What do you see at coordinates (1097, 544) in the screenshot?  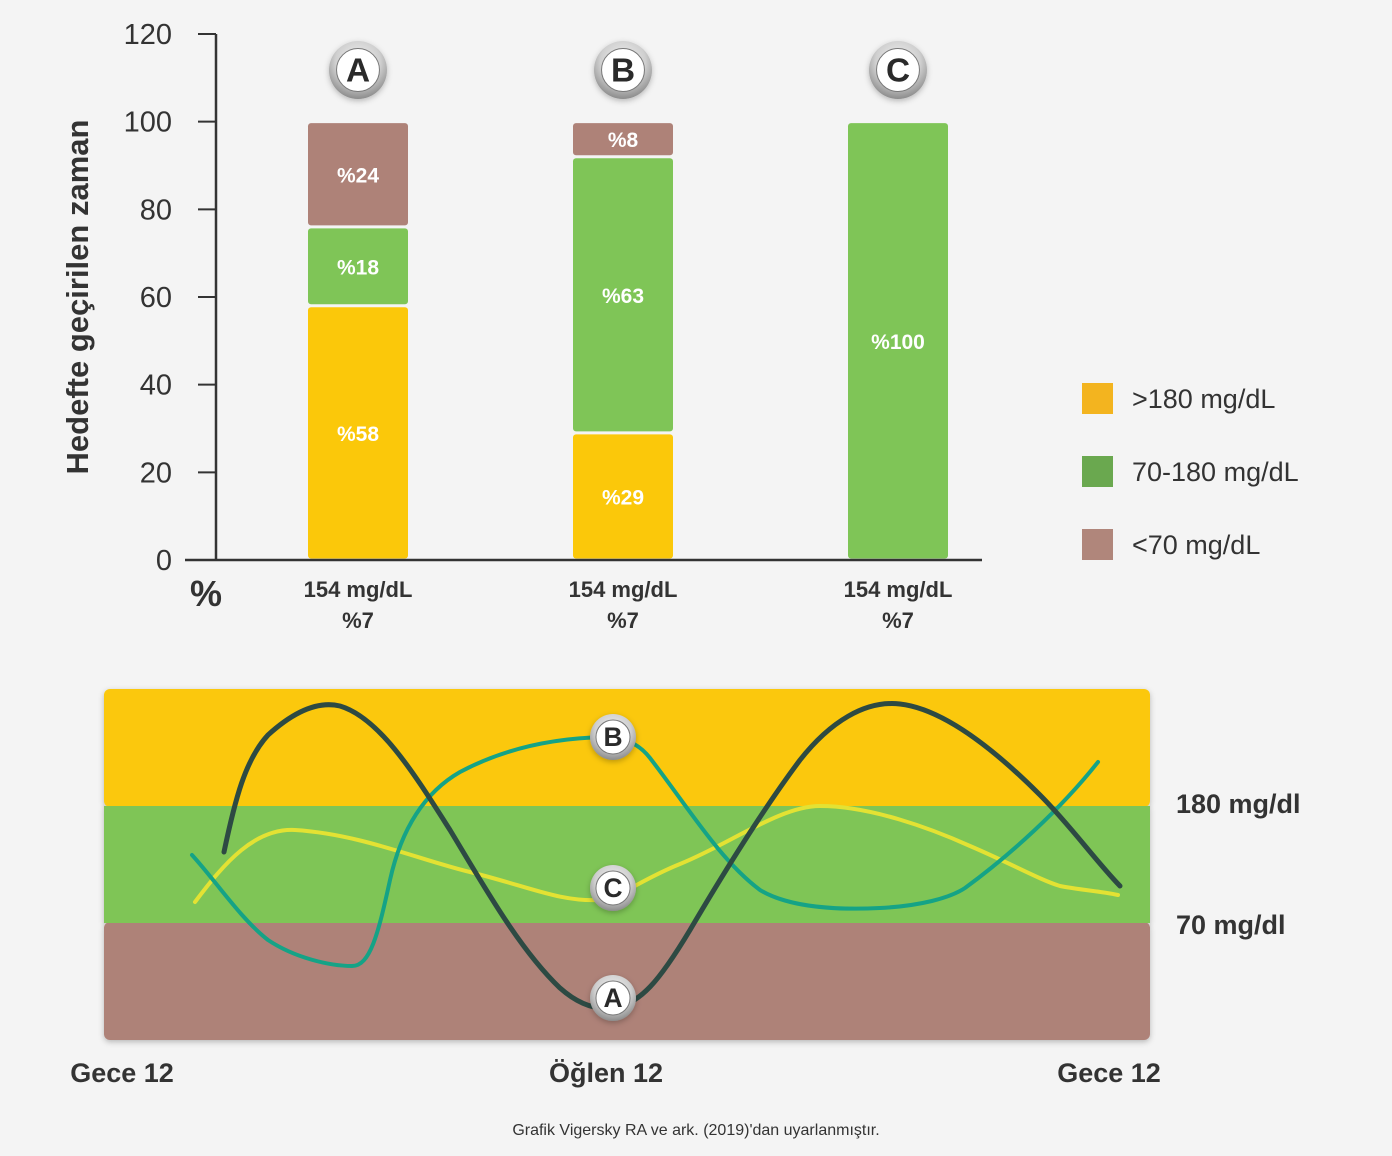 I see `legend-swatch-low` at bounding box center [1097, 544].